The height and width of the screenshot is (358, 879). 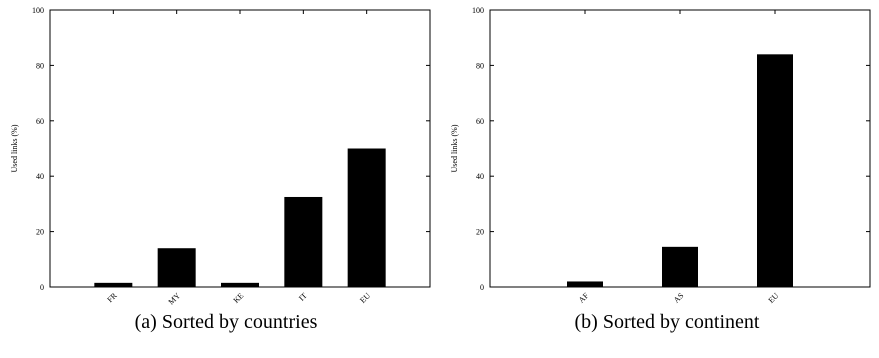 I want to click on x-tick-label-ke: KE, so click(x=239, y=298).